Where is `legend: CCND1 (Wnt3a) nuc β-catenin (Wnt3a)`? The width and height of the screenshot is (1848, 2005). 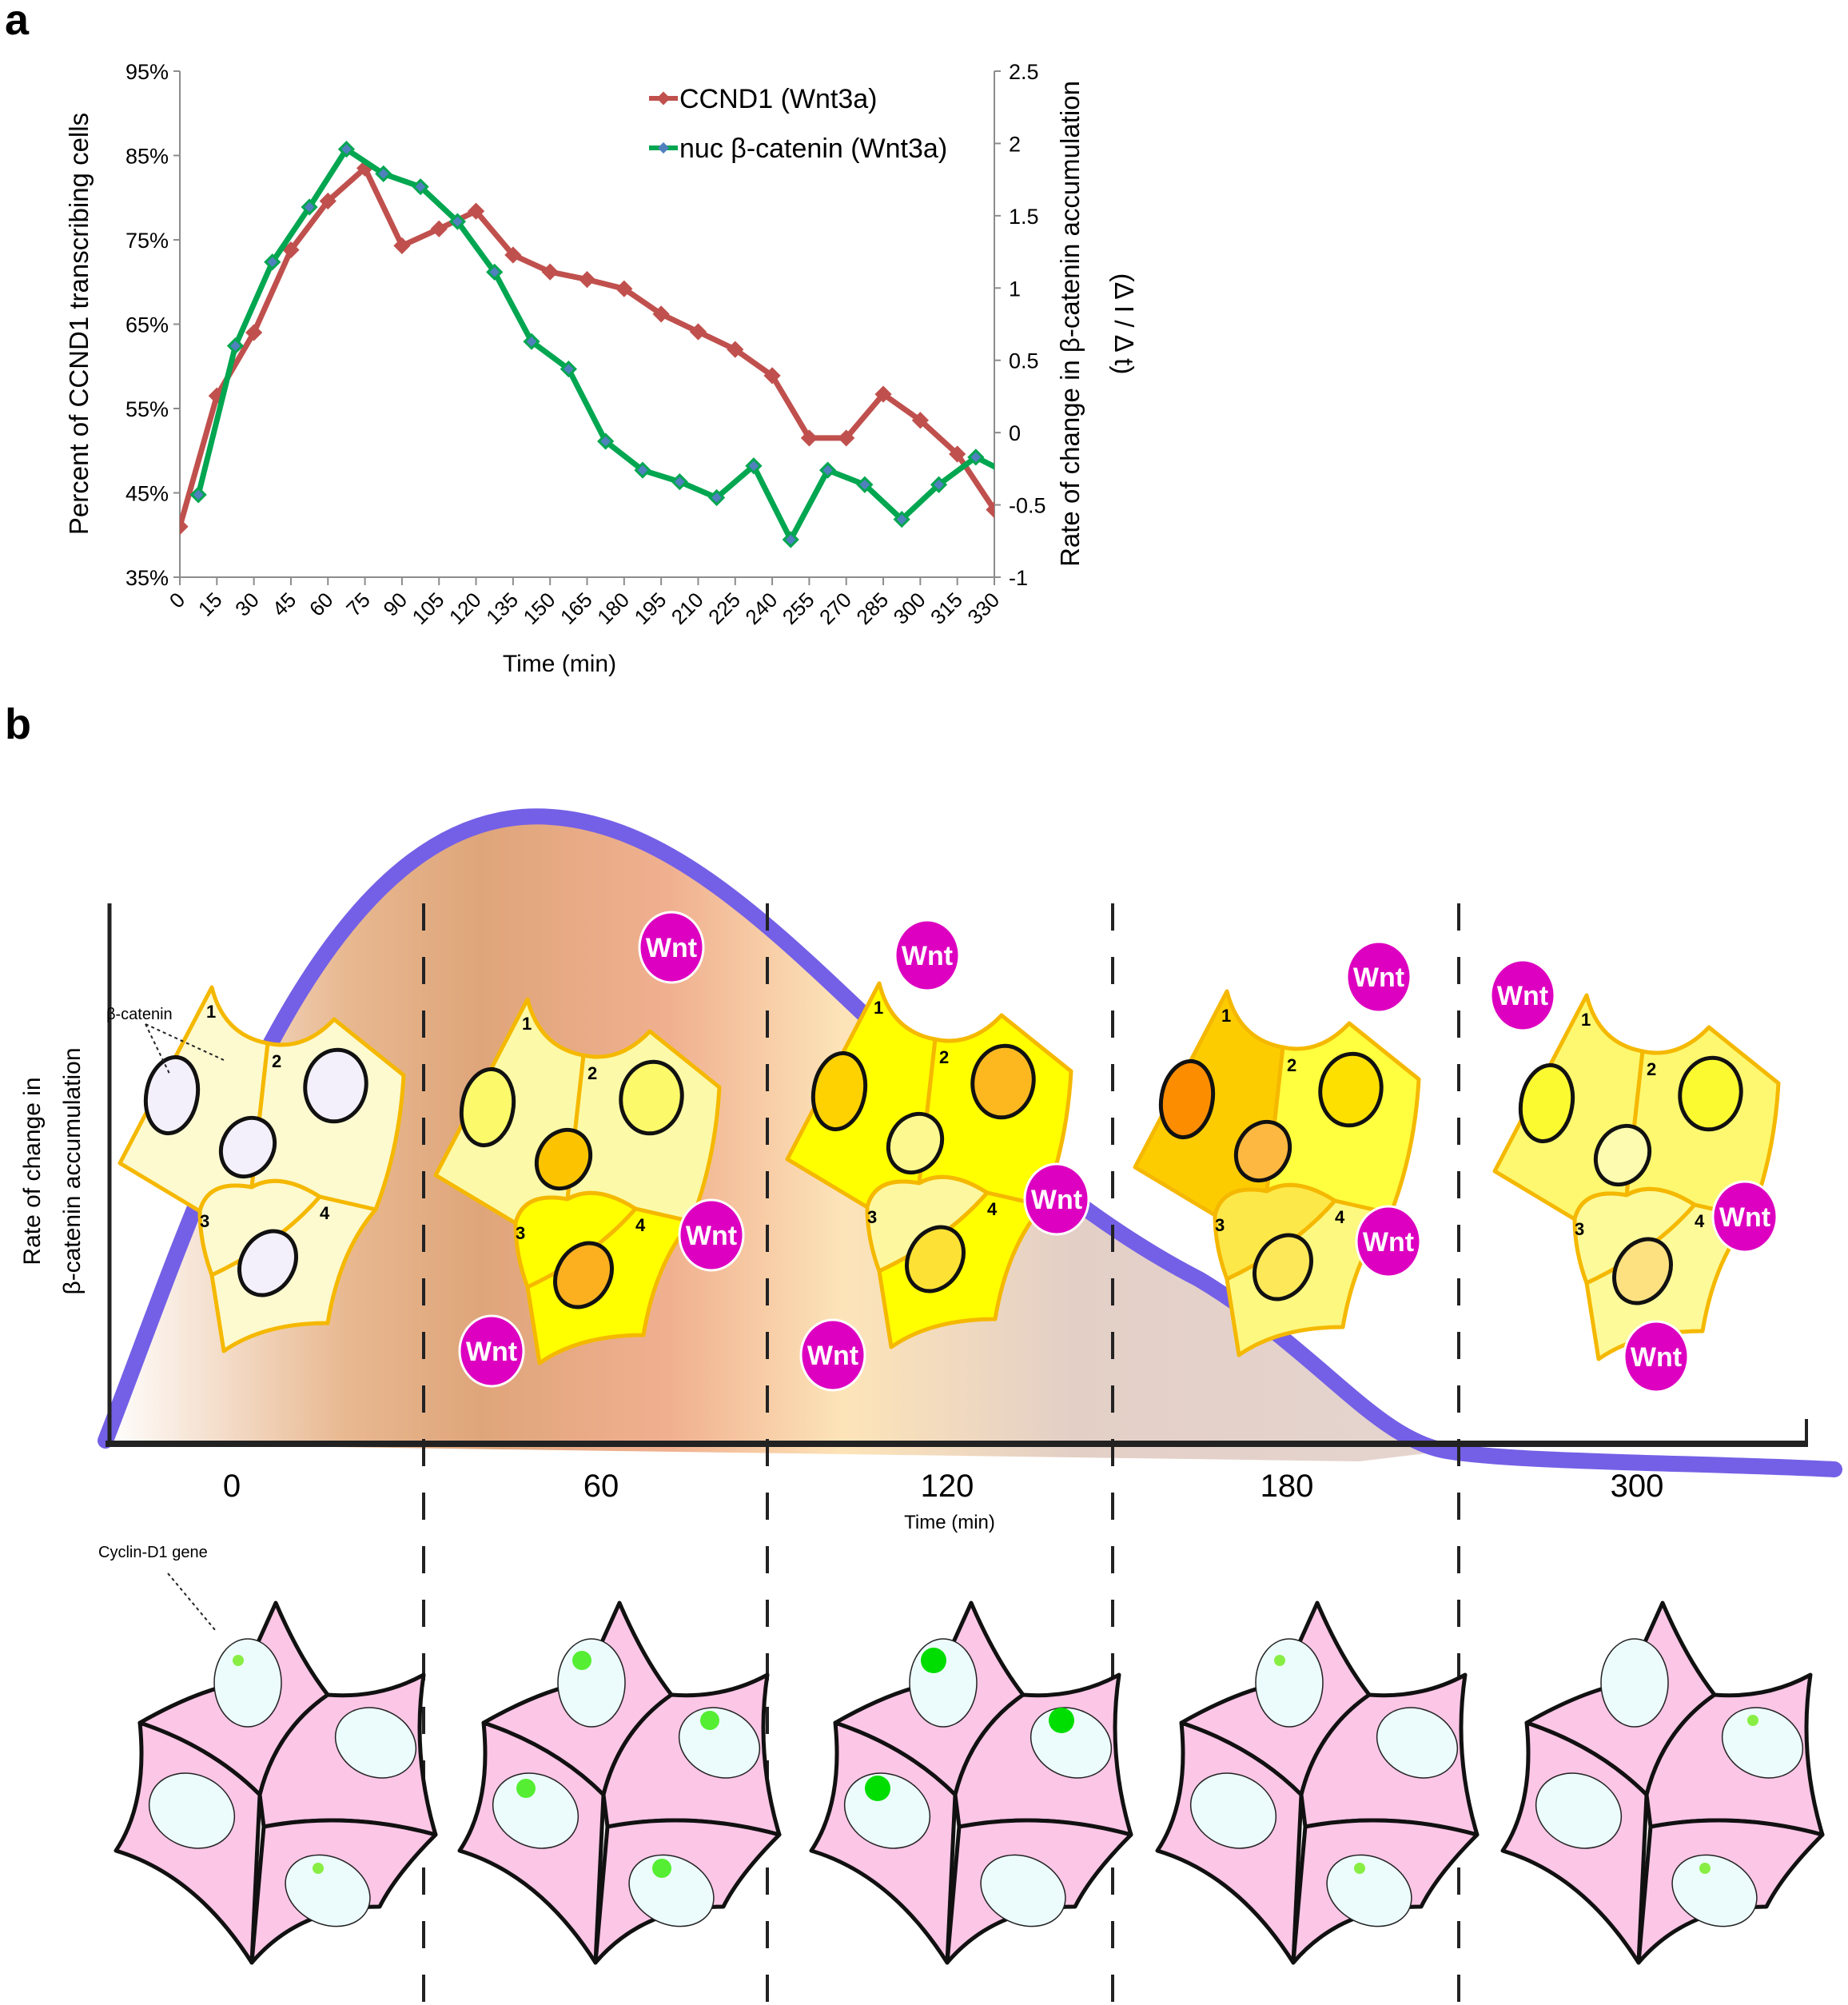 legend: CCND1 (Wnt3a) nuc β-catenin (Wnt3a) is located at coordinates (798, 124).